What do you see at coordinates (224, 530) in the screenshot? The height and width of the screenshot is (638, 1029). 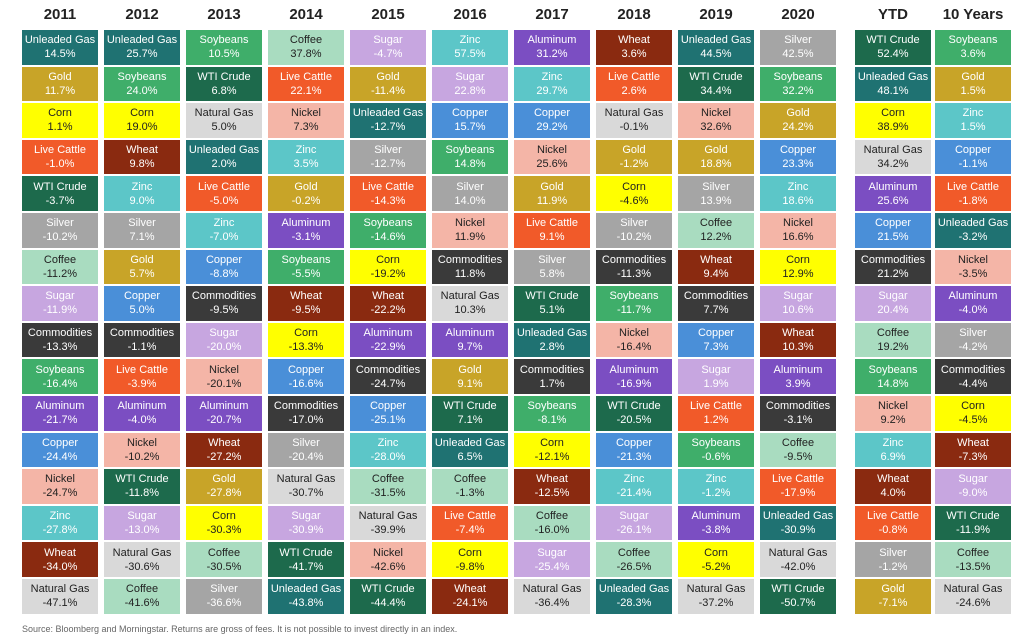 I see `return-value: -30.3%` at bounding box center [224, 530].